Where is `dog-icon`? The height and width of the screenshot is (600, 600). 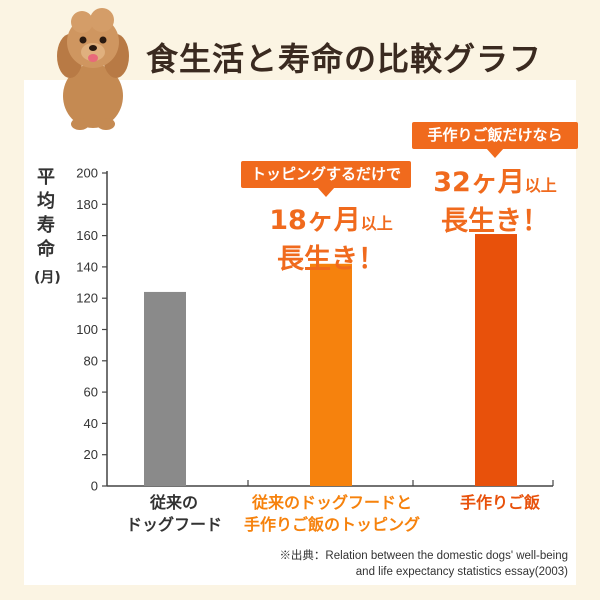
dog-icon is located at coordinates (93, 69).